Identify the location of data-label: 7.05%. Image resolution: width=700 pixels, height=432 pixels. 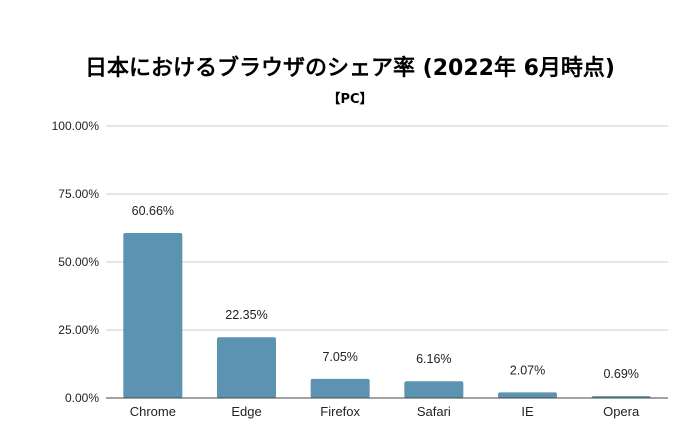
(339, 357).